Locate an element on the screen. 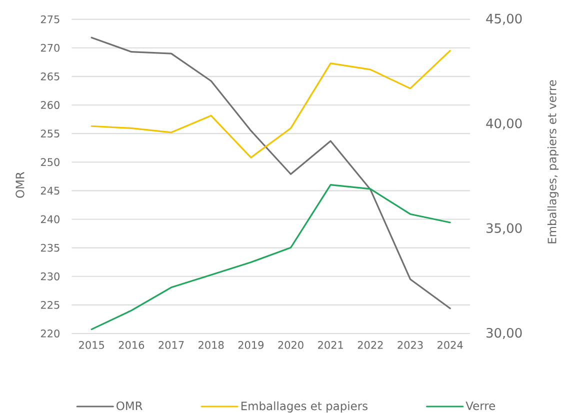  x-tick-label: 2017 is located at coordinates (171, 345).